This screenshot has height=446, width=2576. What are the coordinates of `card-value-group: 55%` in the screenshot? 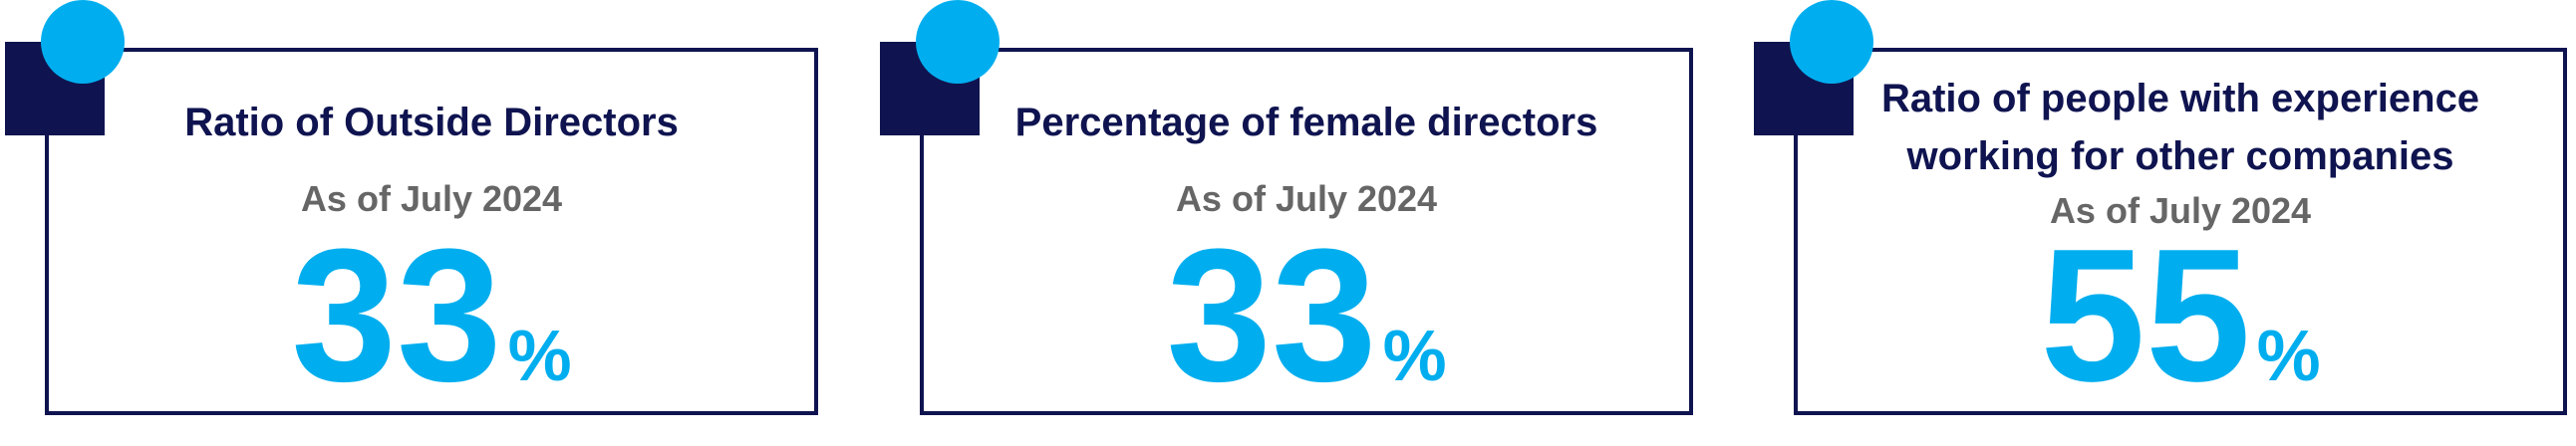 It's located at (2180, 315).